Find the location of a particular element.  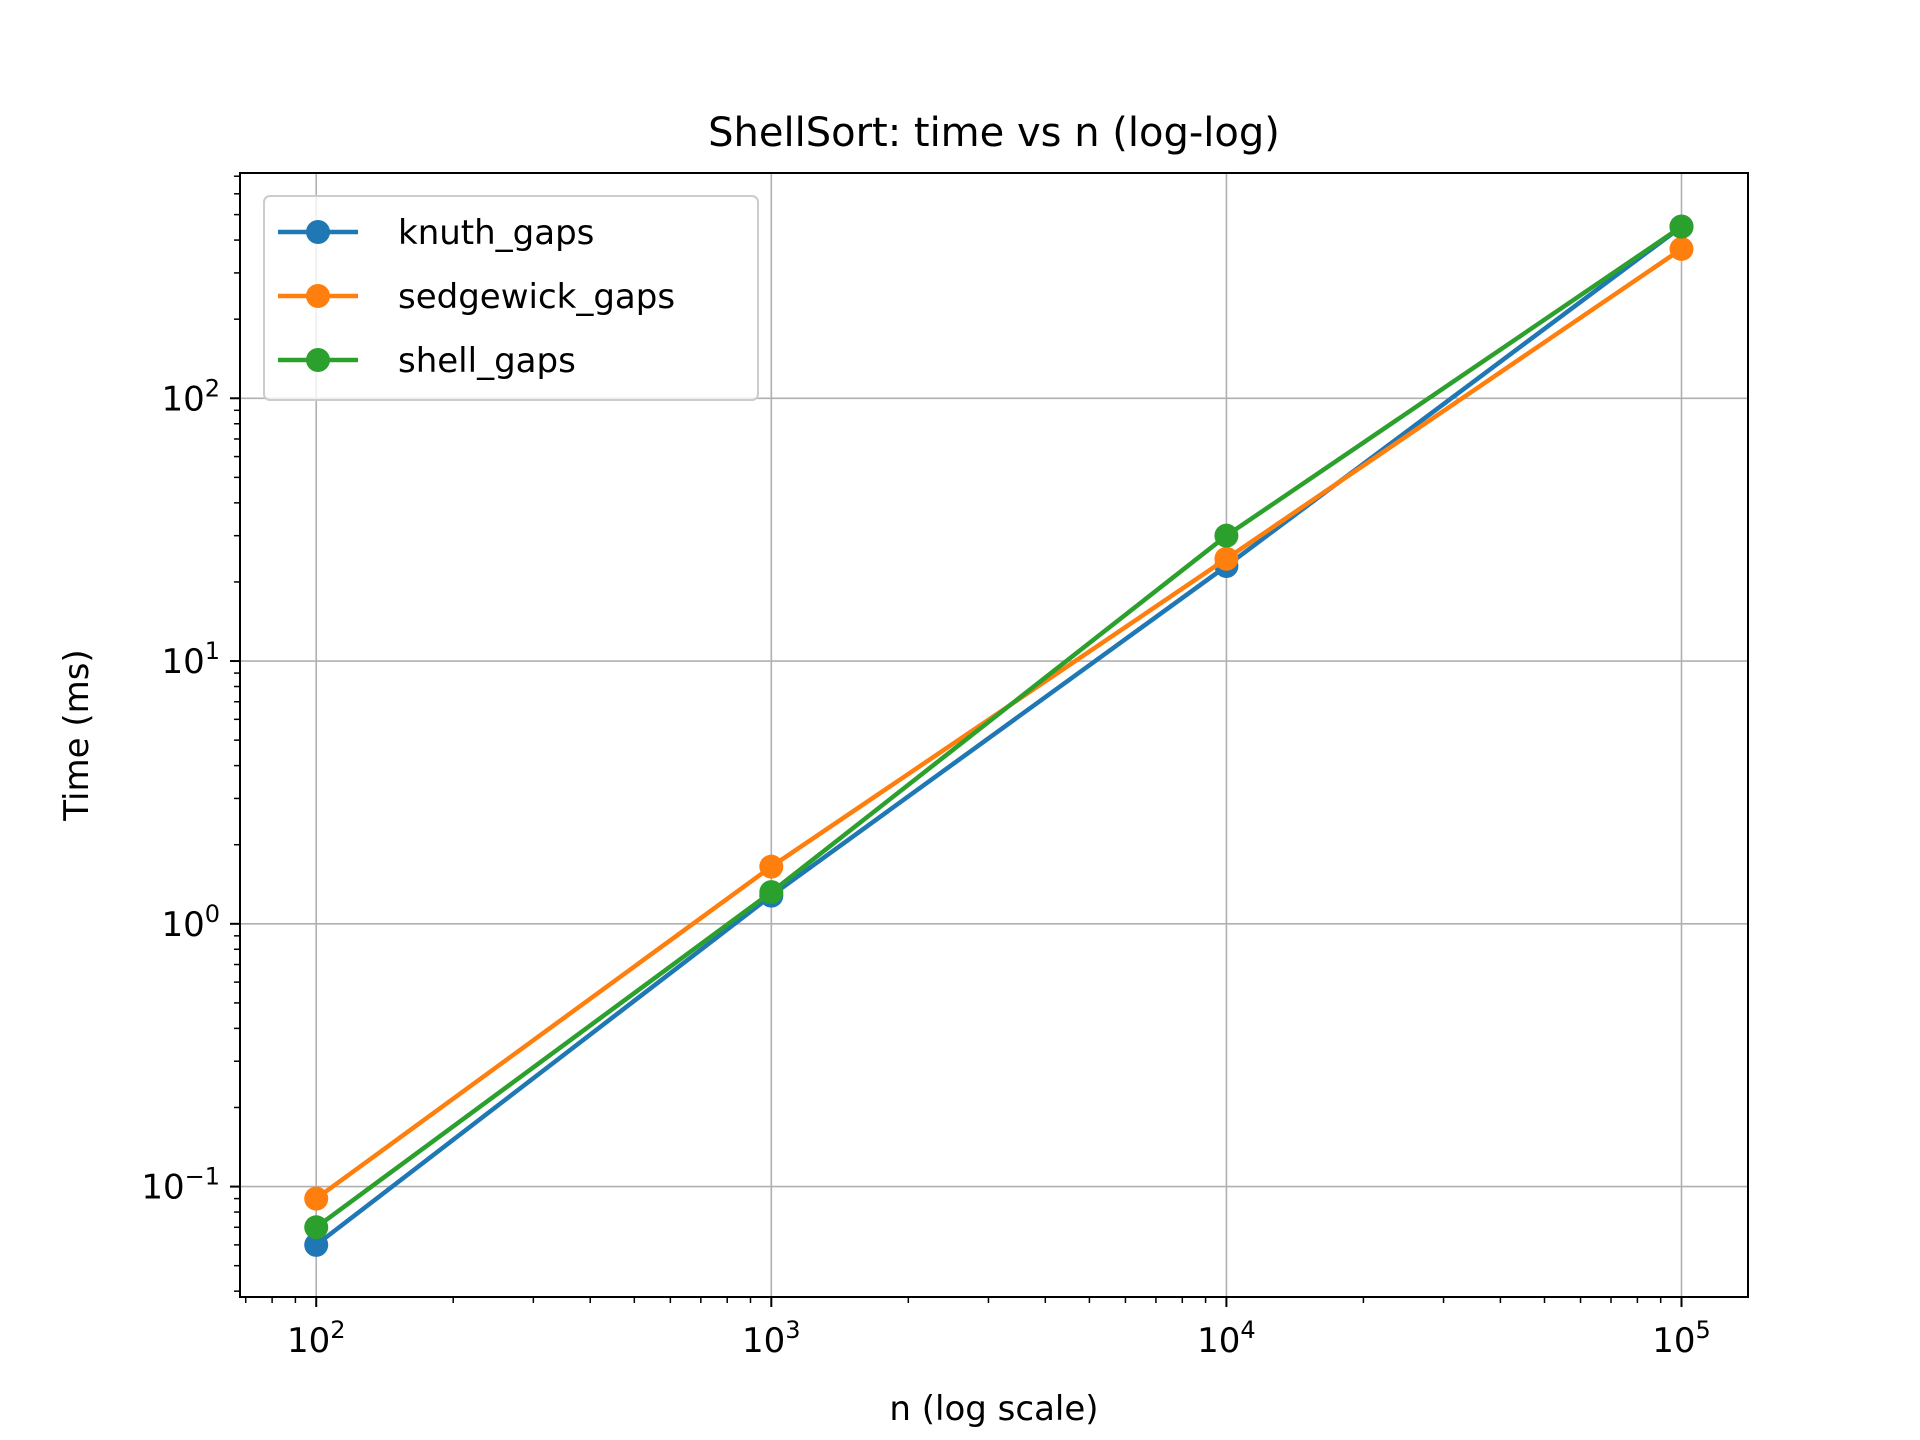

x-tick-label: 10³ is located at coordinates (771, 1338).